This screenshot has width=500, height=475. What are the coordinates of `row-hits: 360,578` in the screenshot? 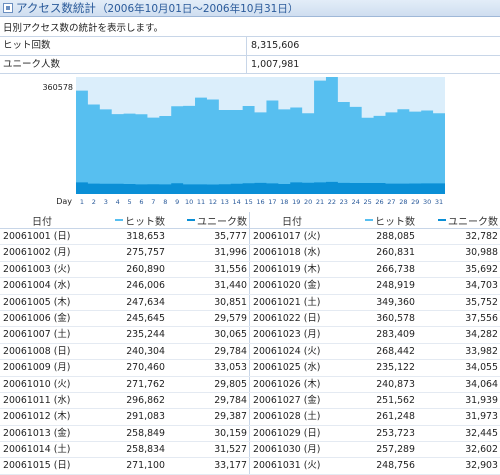 It's located at (395, 318).